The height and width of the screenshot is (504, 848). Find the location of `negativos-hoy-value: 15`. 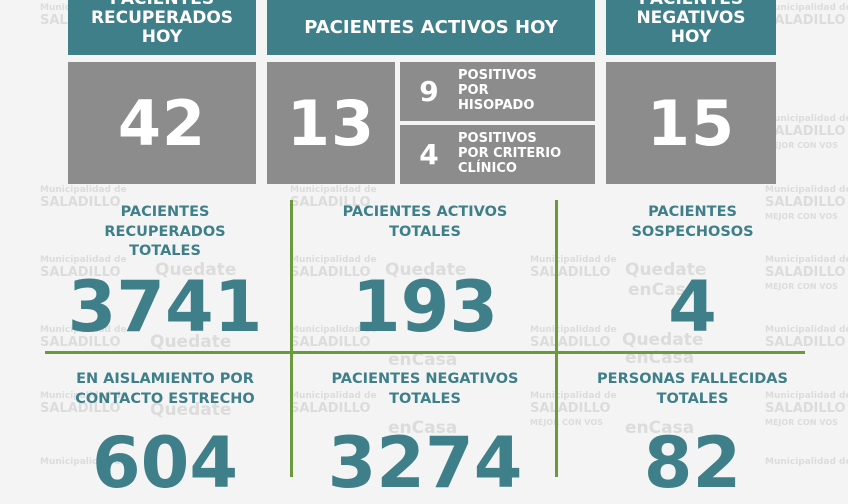

negativos-hoy-value: 15 is located at coordinates (691, 123).